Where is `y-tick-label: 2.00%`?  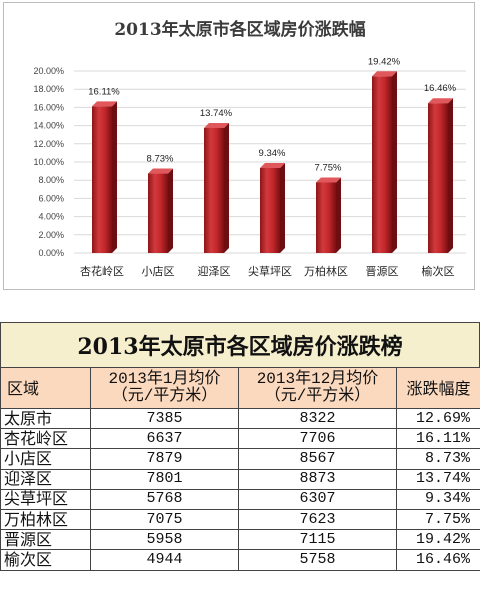 y-tick-label: 2.00% is located at coordinates (51, 235).